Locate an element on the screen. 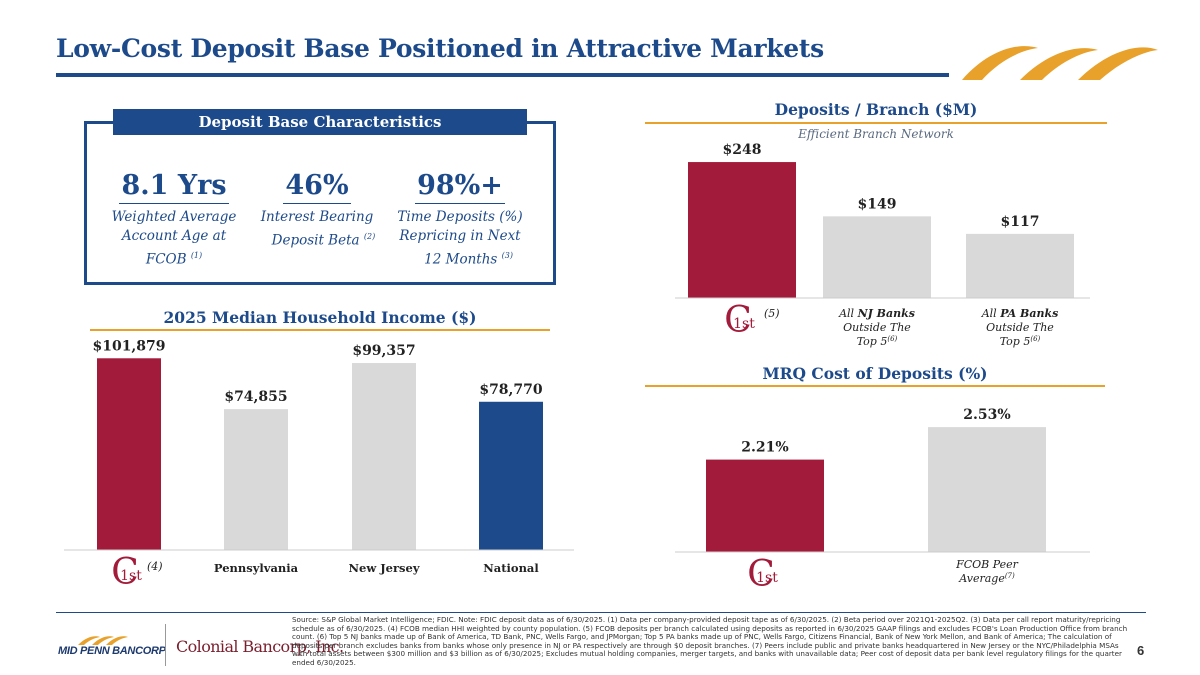  mid-penn-swoosh-logo is located at coordinates (1060, 63).